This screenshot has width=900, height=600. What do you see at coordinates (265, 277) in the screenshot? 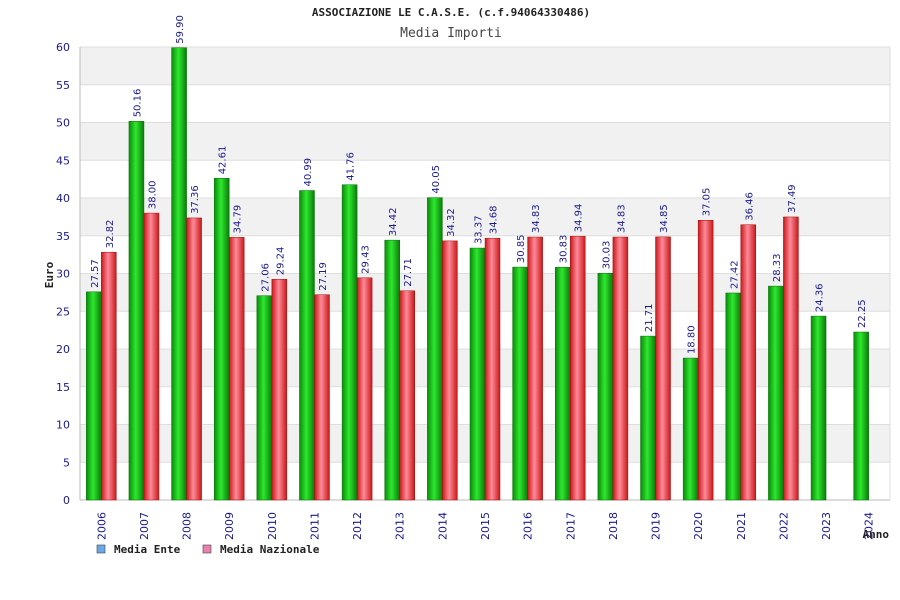
I see `data-label-media-ente: 27.06` at bounding box center [265, 277].